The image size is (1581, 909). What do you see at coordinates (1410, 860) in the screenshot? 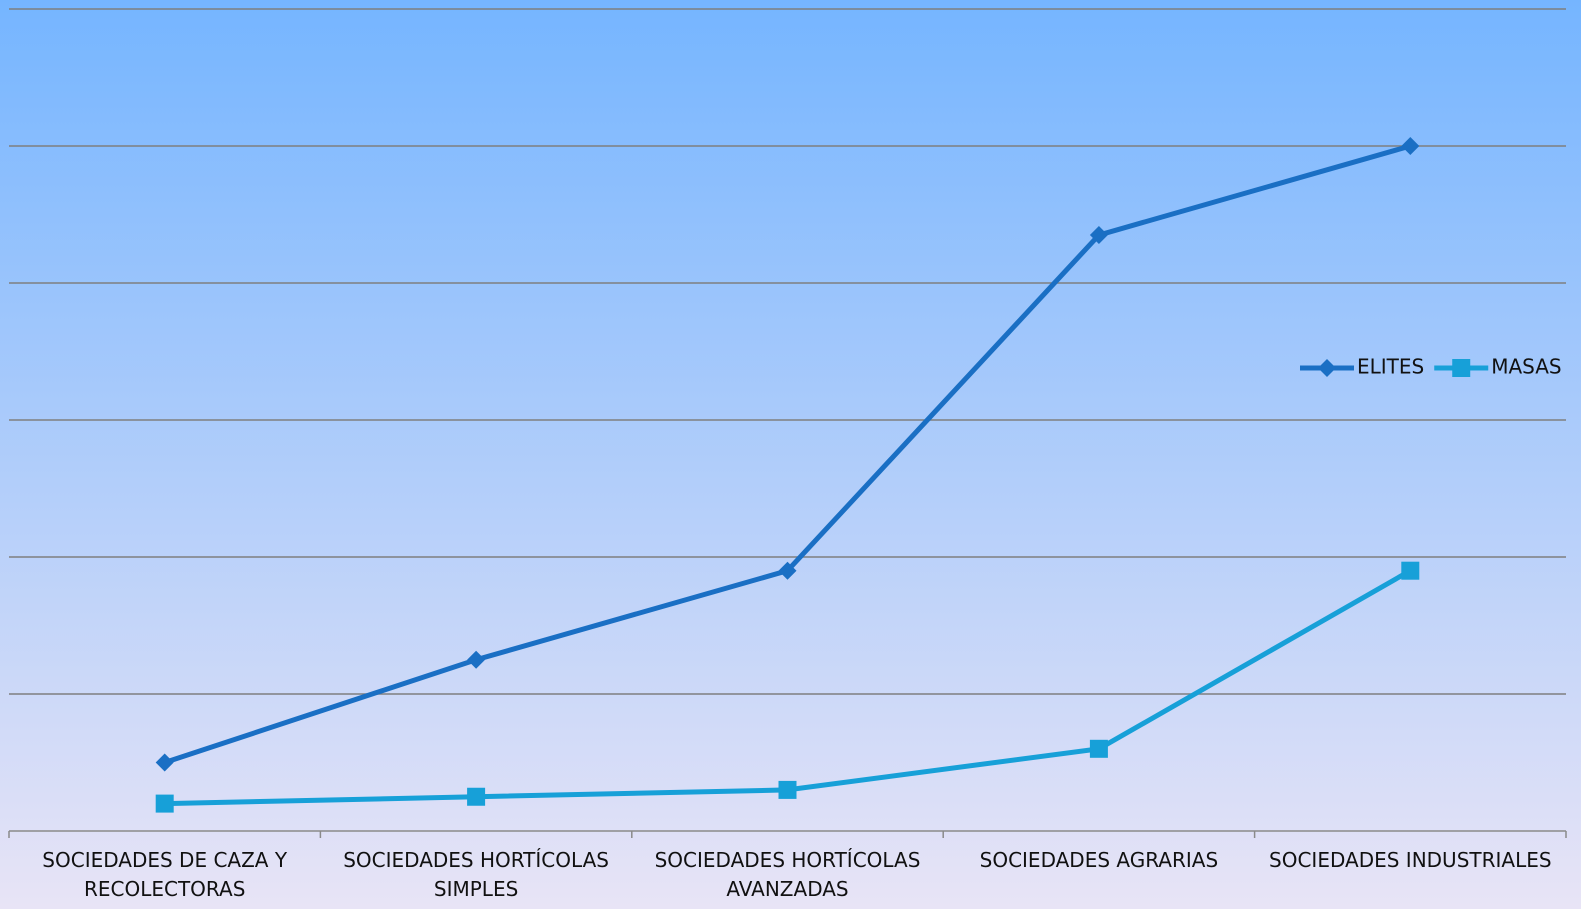
I see `x-tick-label: SOCIEDADES INDUSTRIALES` at bounding box center [1410, 860].